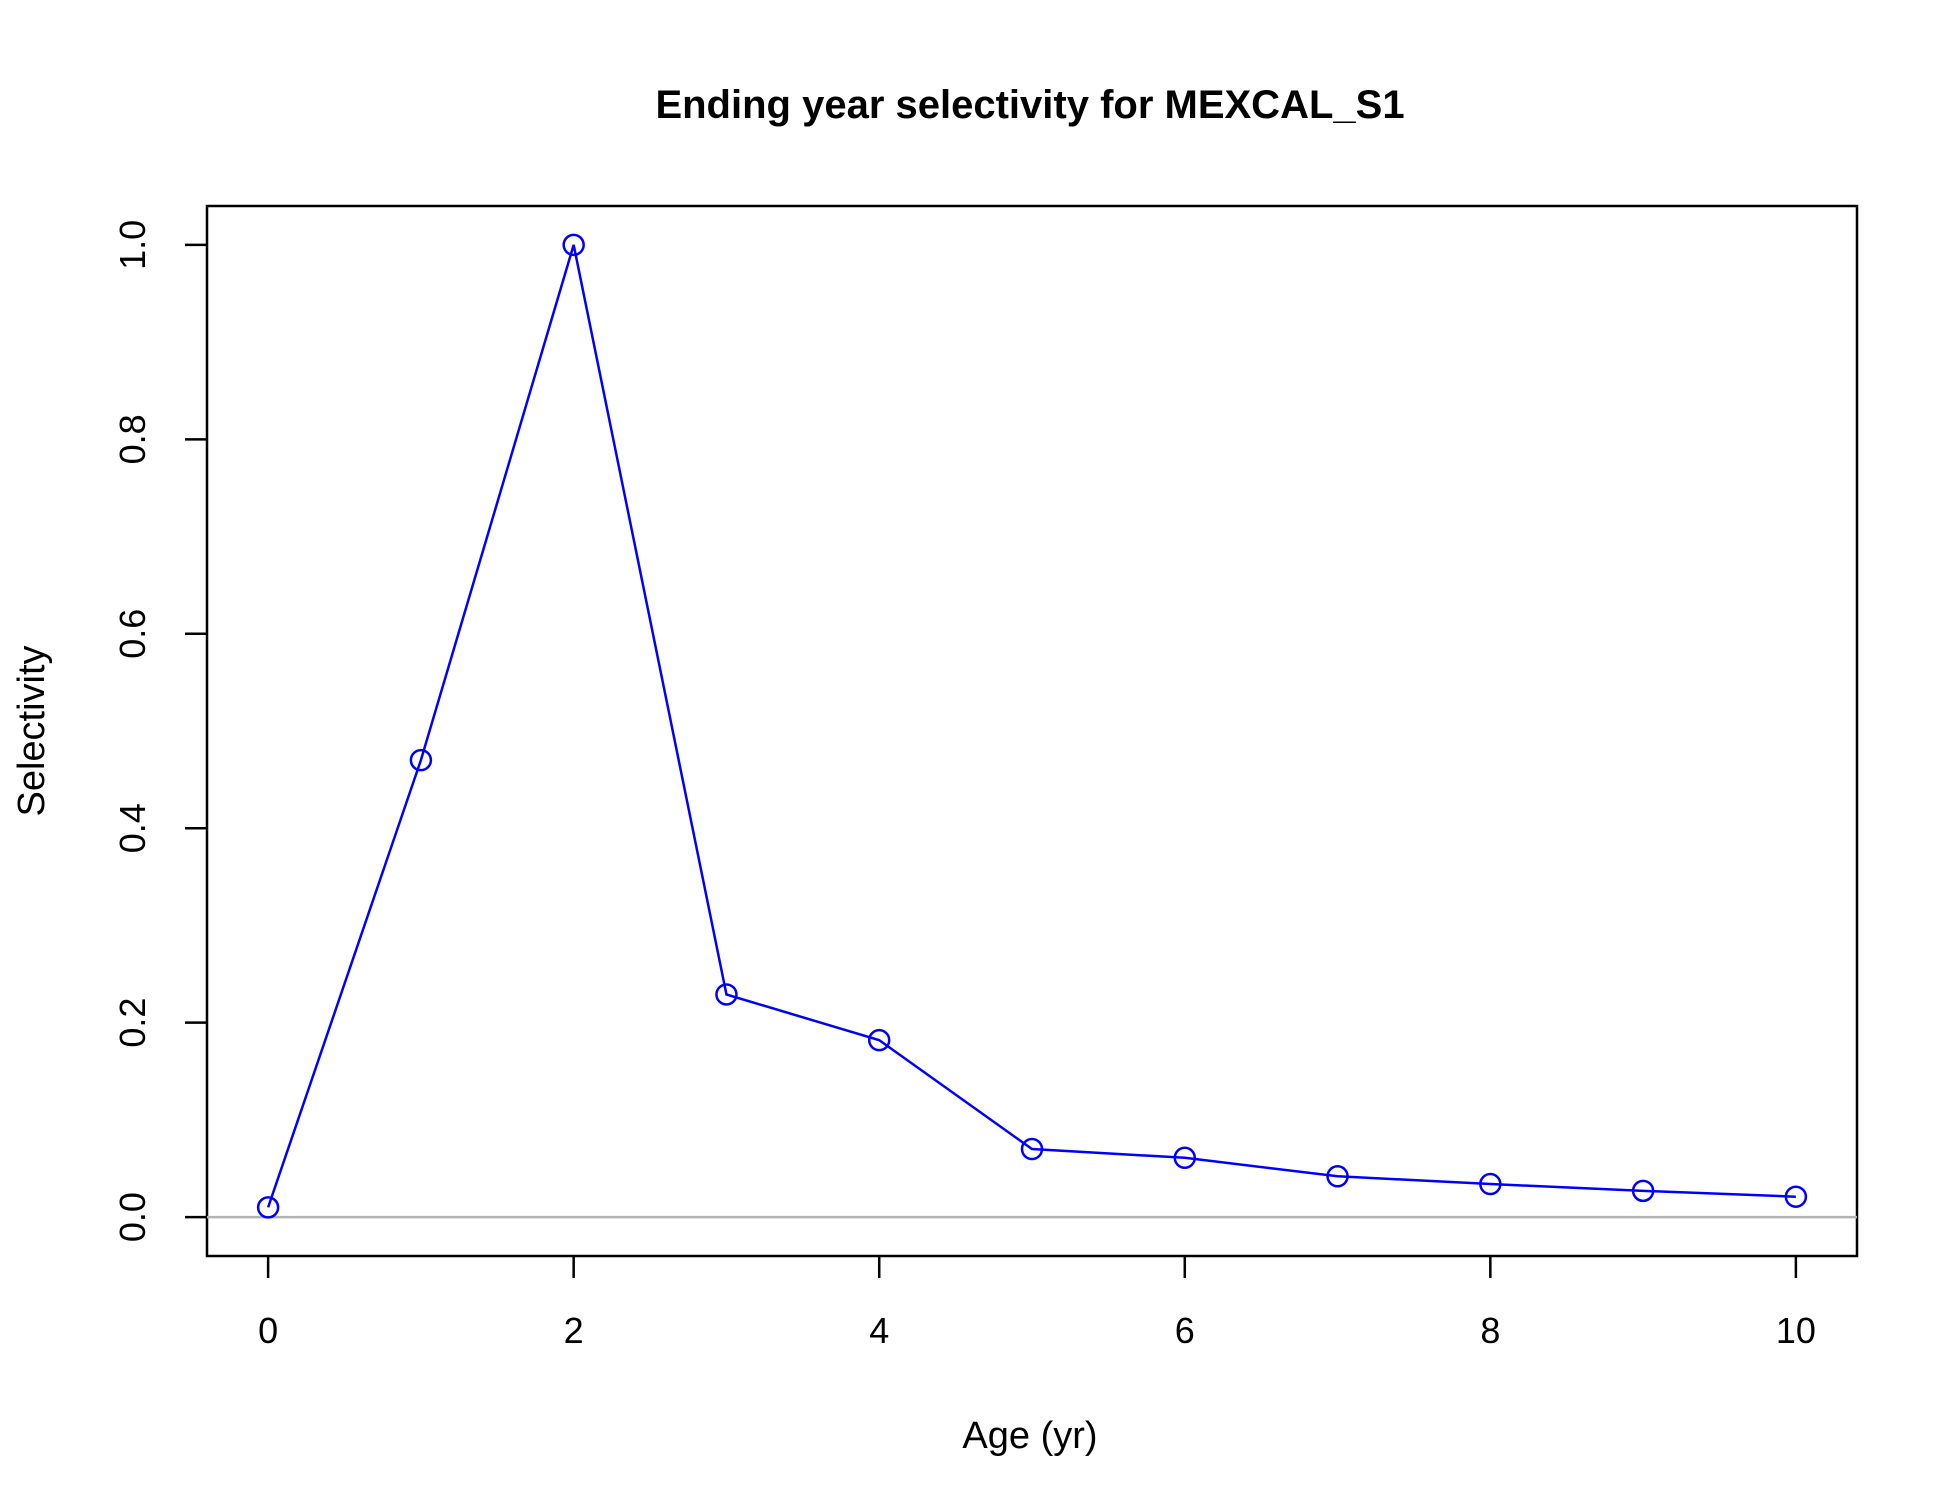 The image size is (1950, 1500). I want to click on y-tick-label: 0.0, so click(132, 1217).